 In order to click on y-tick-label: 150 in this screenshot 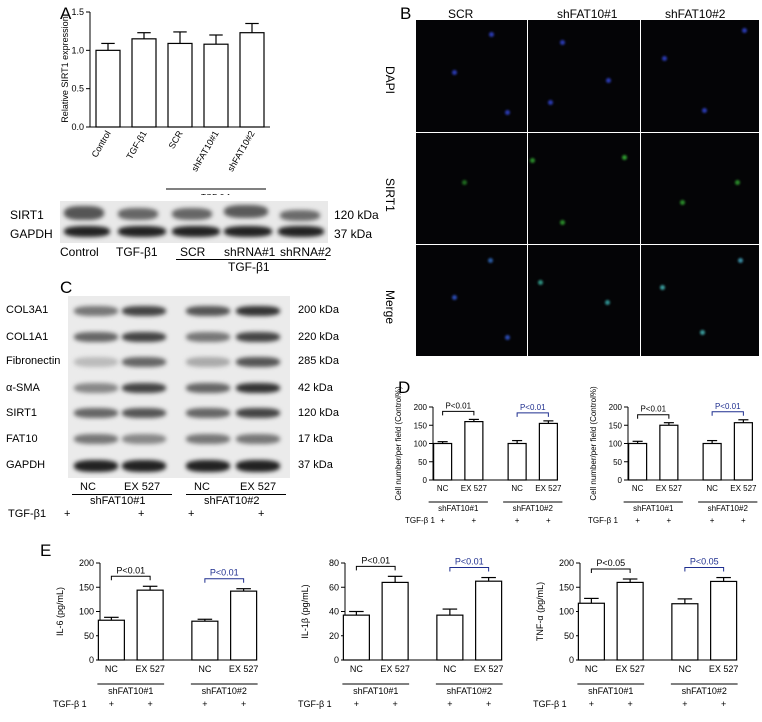, I will do `click(566, 587)`.